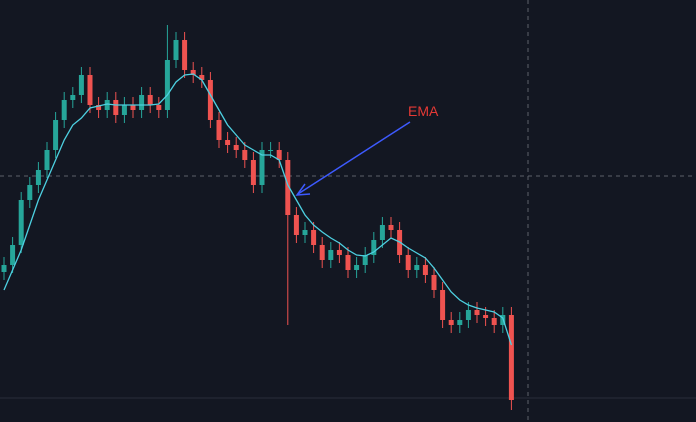 The image size is (696, 422). I want to click on annotation: EMA, so click(423, 111).